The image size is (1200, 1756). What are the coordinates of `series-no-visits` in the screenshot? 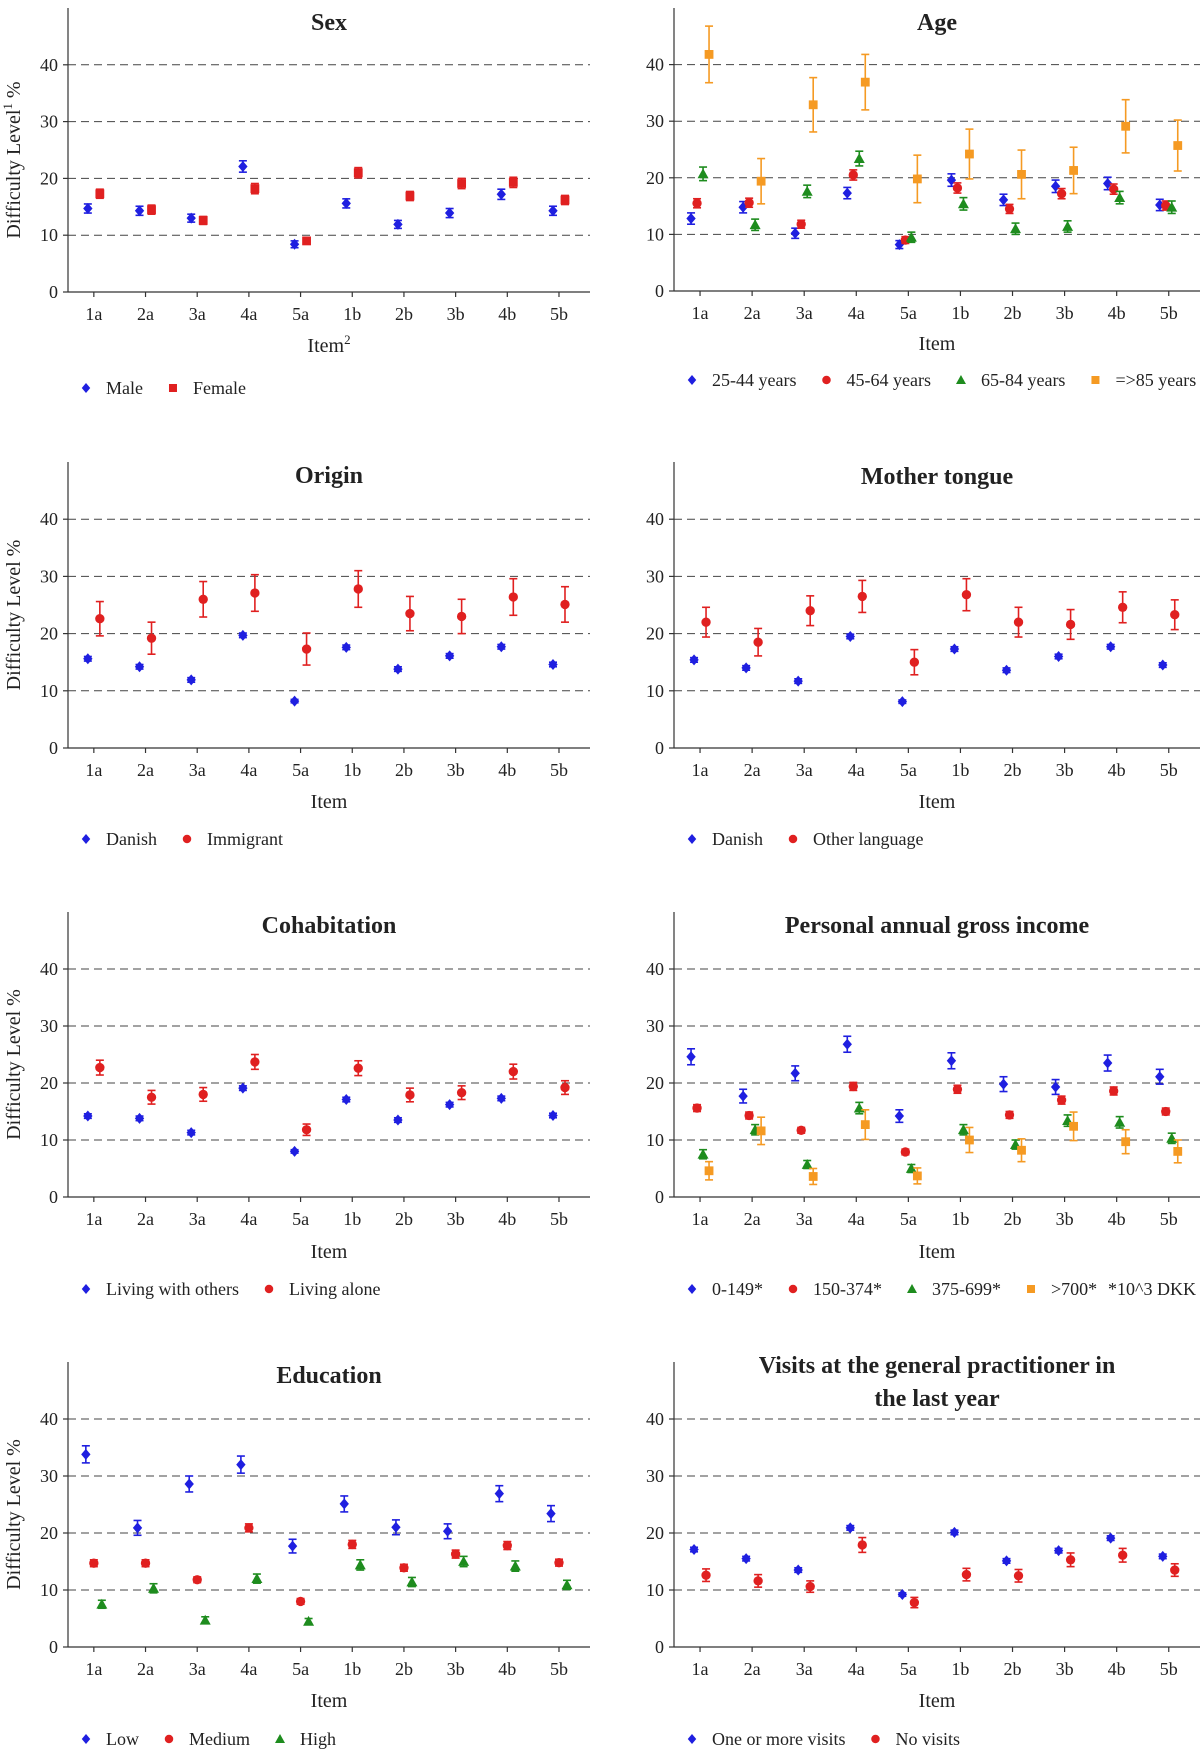 It's located at (940, 1572).